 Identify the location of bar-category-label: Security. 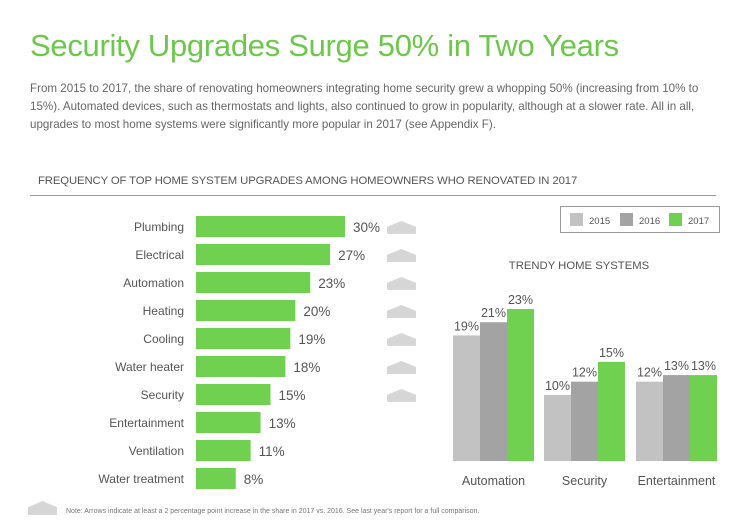
(162, 395).